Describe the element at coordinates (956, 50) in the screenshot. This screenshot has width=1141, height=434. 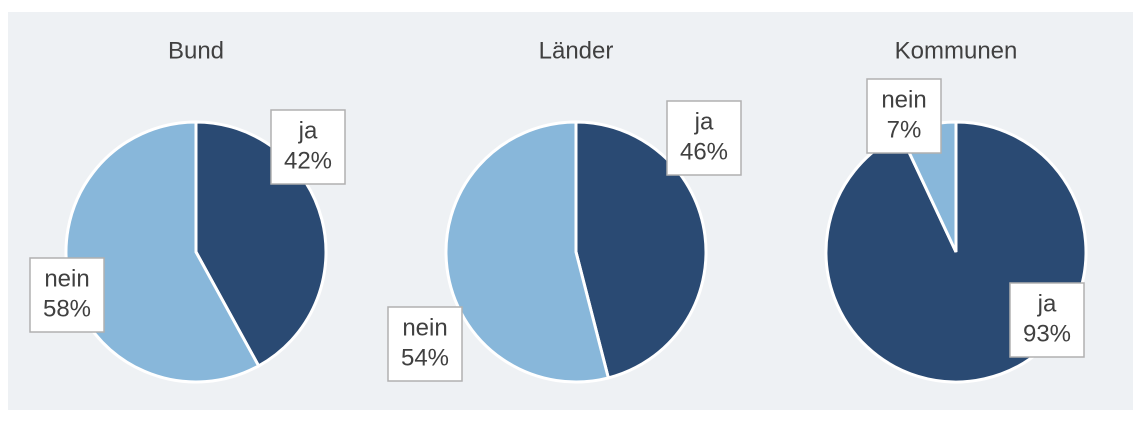
I see `chart-title: Kommunen` at that location.